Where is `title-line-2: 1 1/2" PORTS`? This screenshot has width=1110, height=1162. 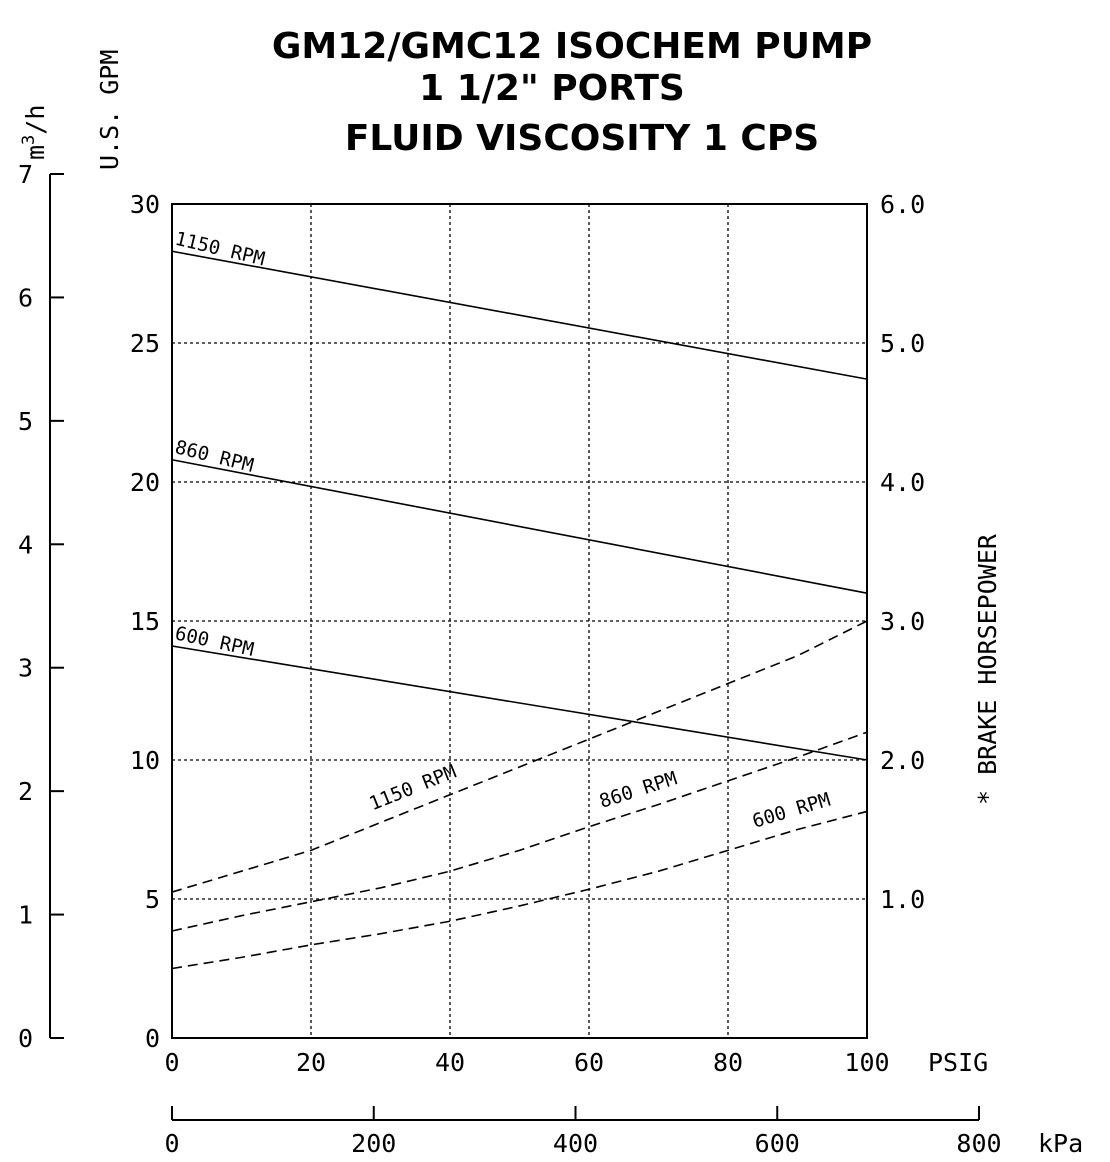 title-line-2: 1 1/2" PORTS is located at coordinates (552, 88).